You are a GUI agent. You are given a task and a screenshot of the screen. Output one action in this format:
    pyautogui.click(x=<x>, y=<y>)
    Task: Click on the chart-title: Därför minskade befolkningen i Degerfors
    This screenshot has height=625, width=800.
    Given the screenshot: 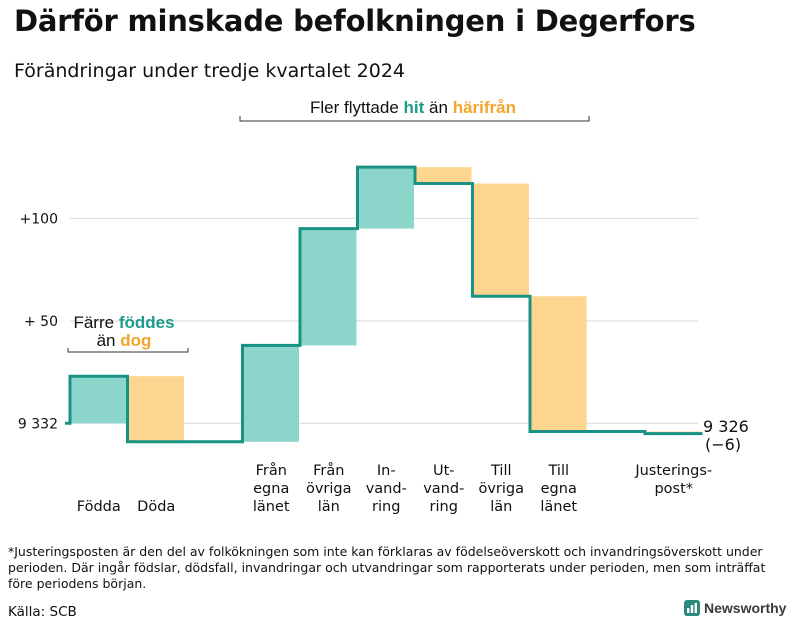 What is the action you would take?
    pyautogui.click(x=355, y=21)
    